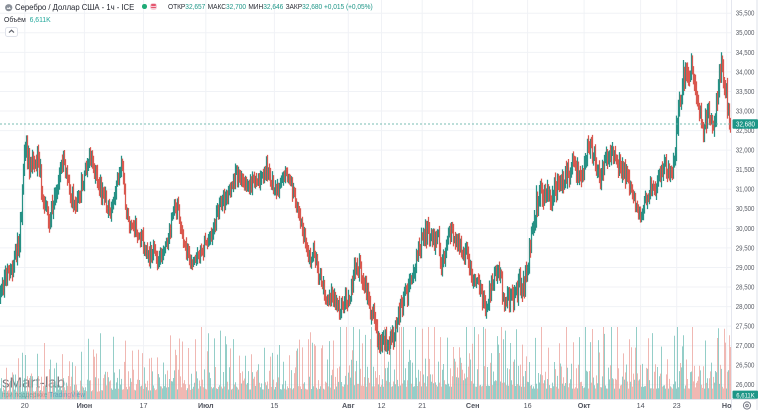 This screenshot has width=758, height=410. I want to click on svg-text: 28,500, so click(745, 287).